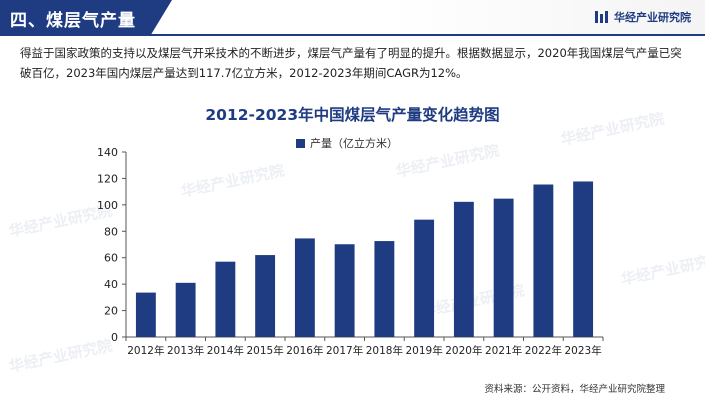 This screenshot has height=400, width=705. I want to click on bar-2012年, so click(145, 314).